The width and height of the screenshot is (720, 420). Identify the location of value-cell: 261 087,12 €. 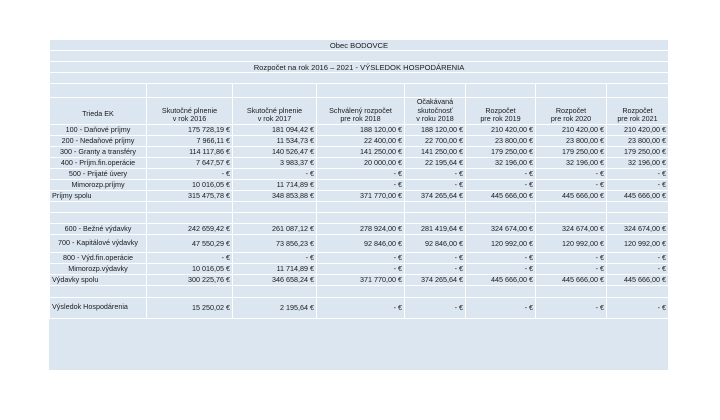
(274, 228).